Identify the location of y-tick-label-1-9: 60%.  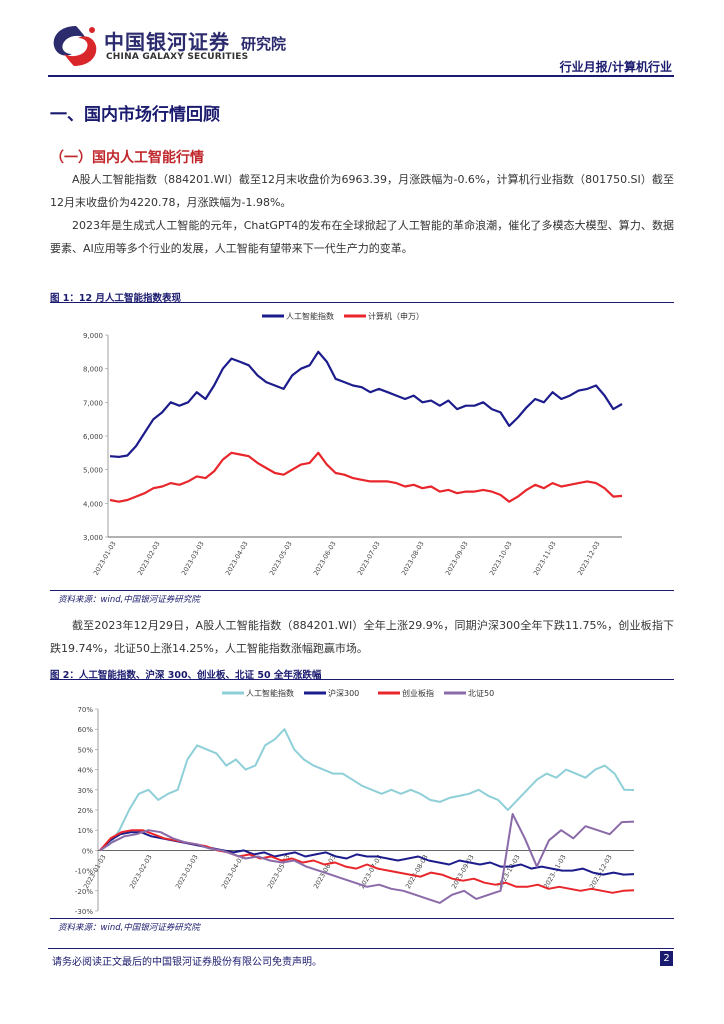
(85, 730).